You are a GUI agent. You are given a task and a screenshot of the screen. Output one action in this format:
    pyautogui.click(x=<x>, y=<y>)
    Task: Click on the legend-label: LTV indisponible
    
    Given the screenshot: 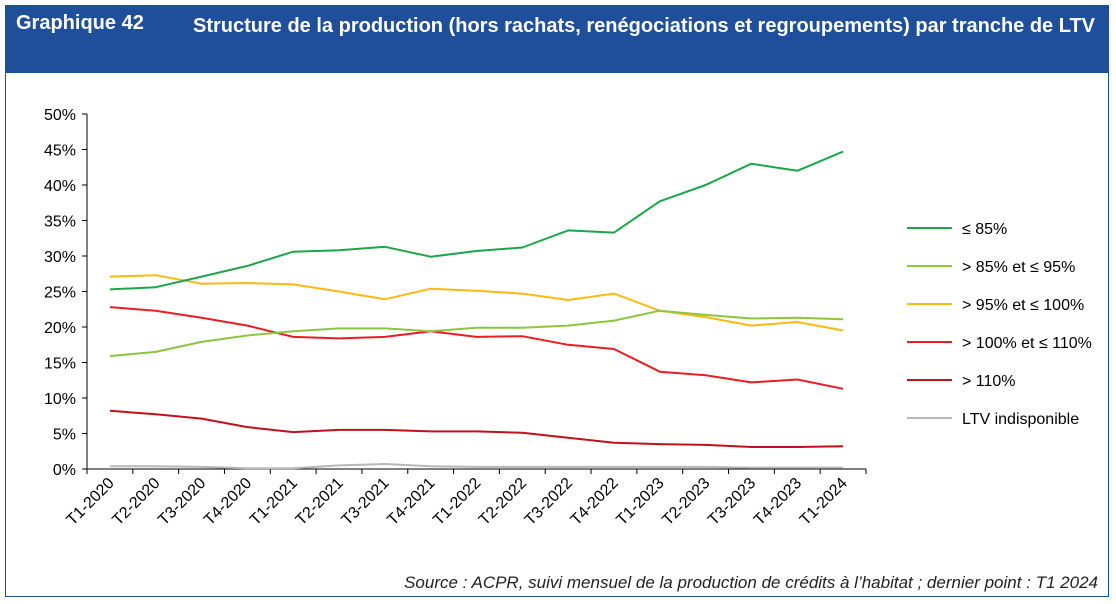 What is the action you would take?
    pyautogui.click(x=1020, y=419)
    